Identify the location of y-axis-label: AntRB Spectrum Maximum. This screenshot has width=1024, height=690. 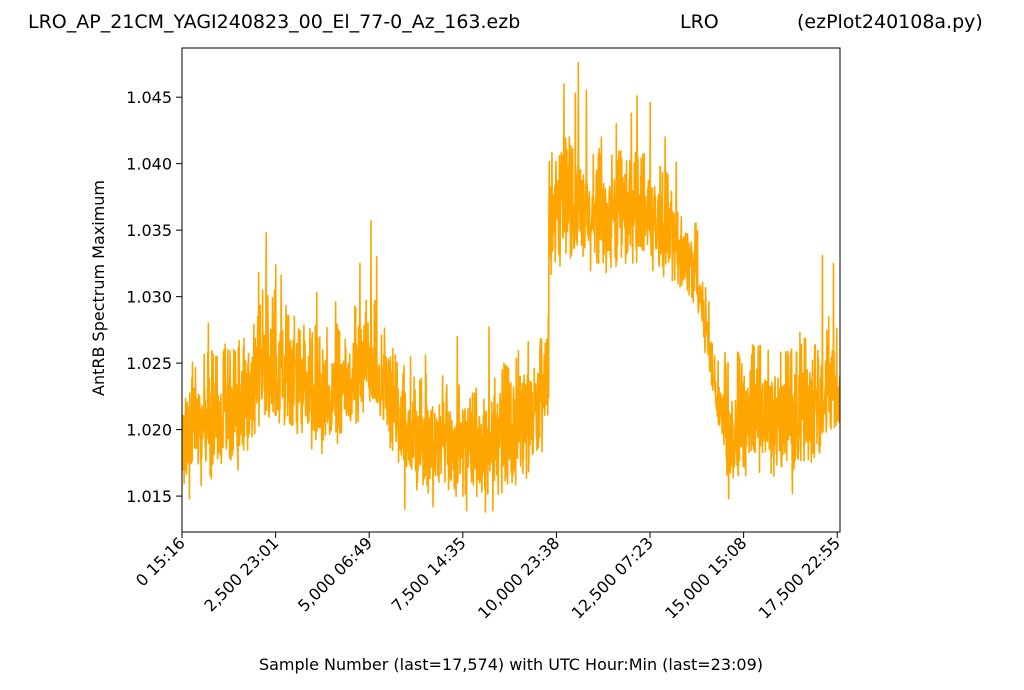
(98, 288).